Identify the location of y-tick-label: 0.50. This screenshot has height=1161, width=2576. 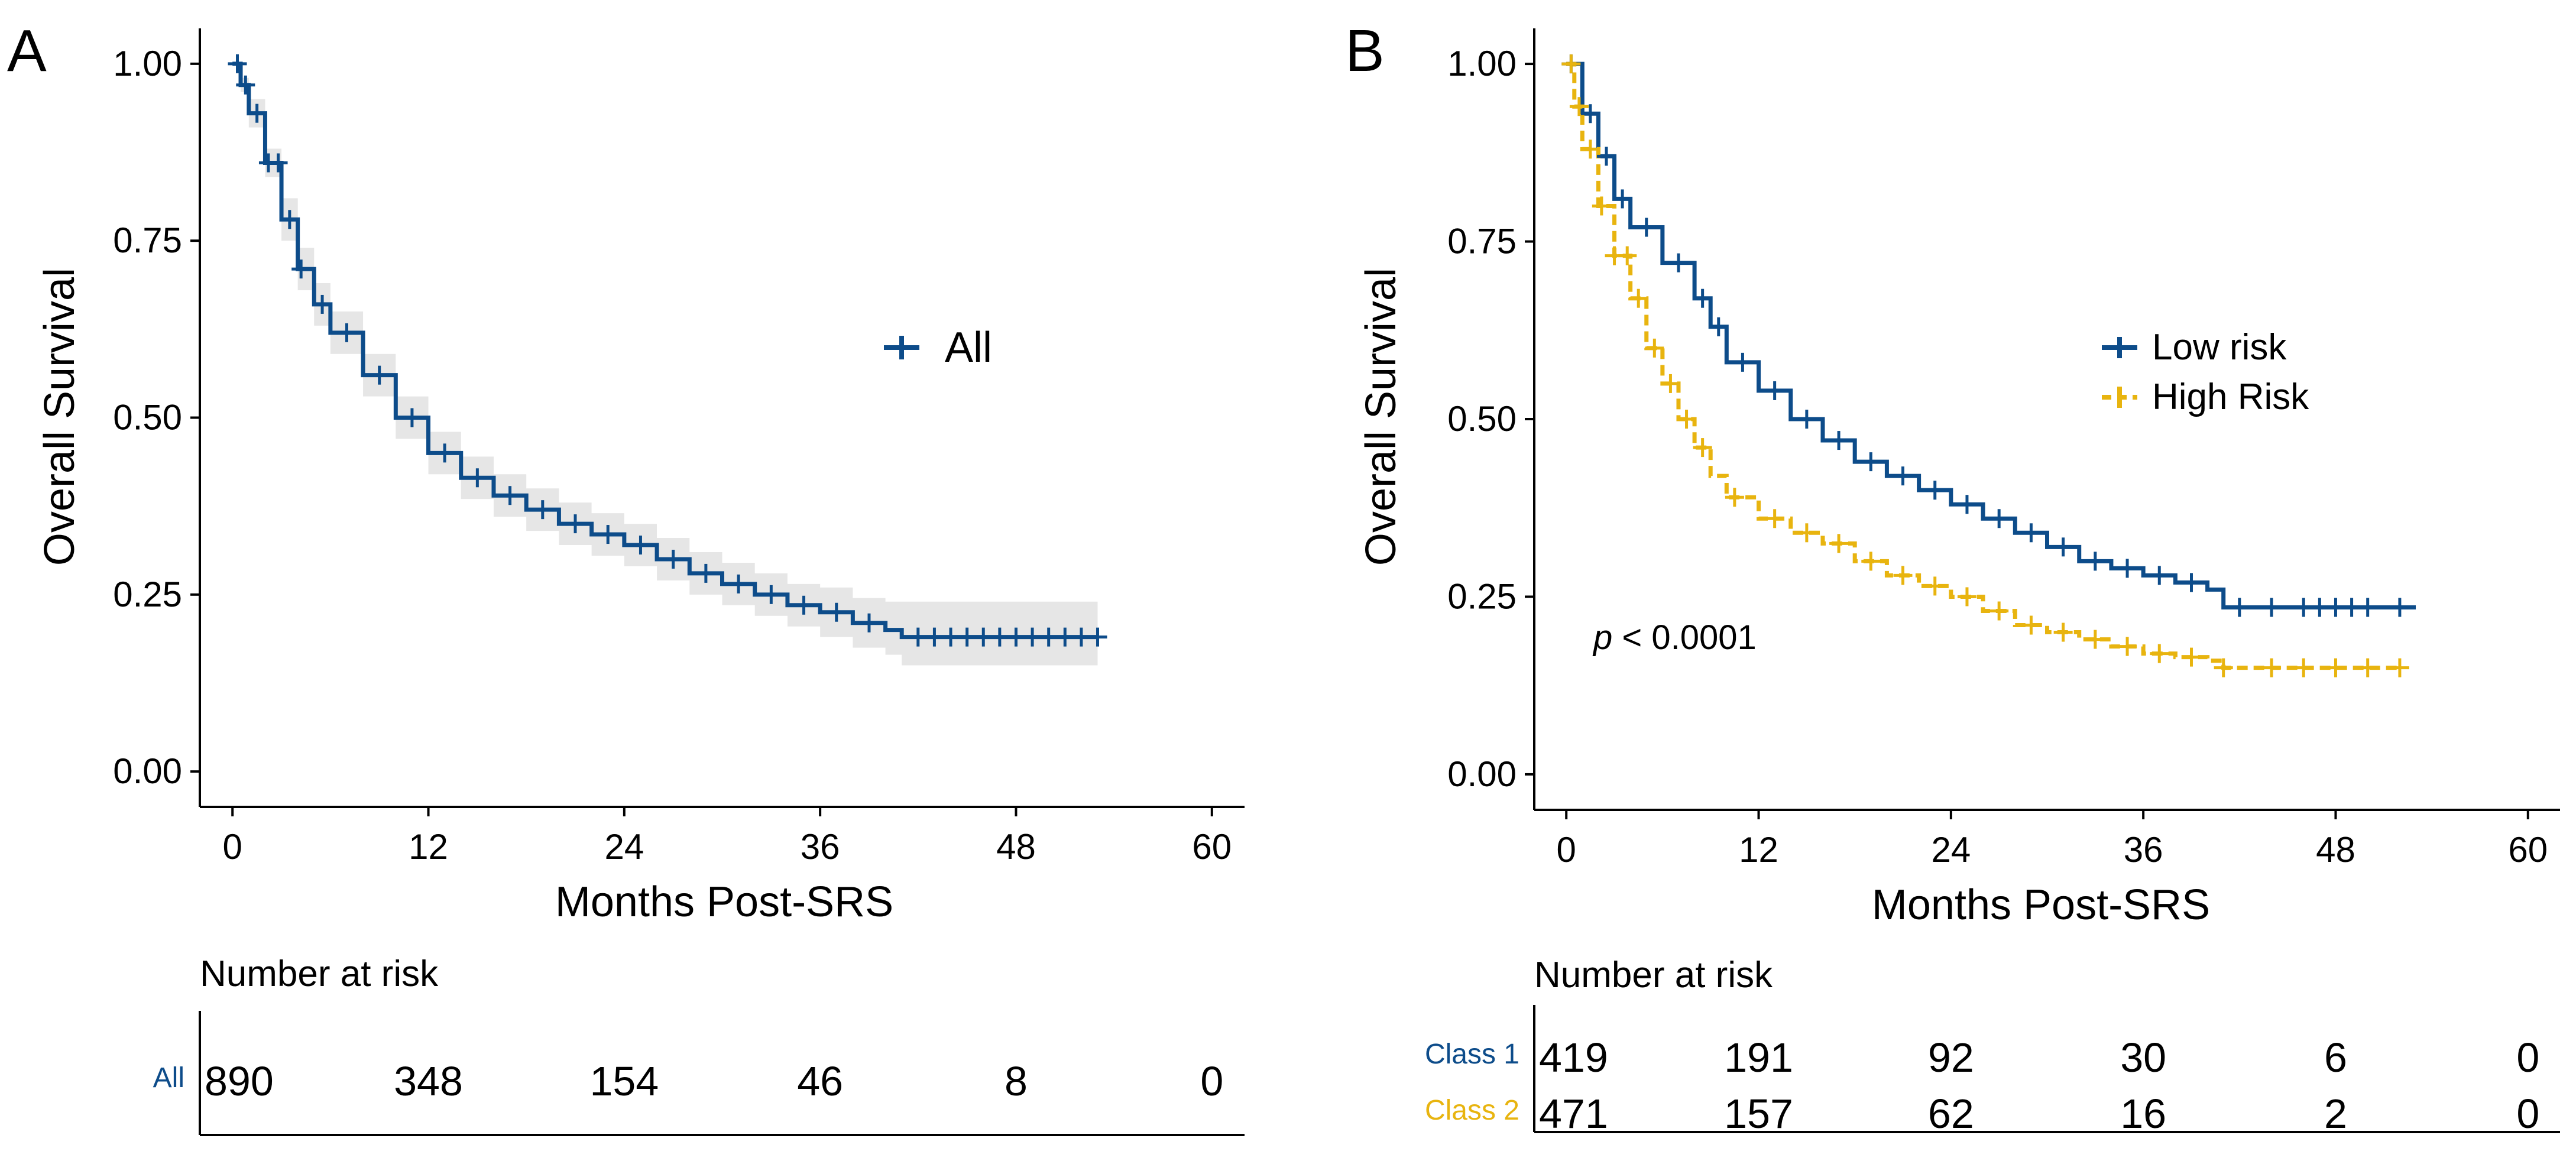
(1482, 419).